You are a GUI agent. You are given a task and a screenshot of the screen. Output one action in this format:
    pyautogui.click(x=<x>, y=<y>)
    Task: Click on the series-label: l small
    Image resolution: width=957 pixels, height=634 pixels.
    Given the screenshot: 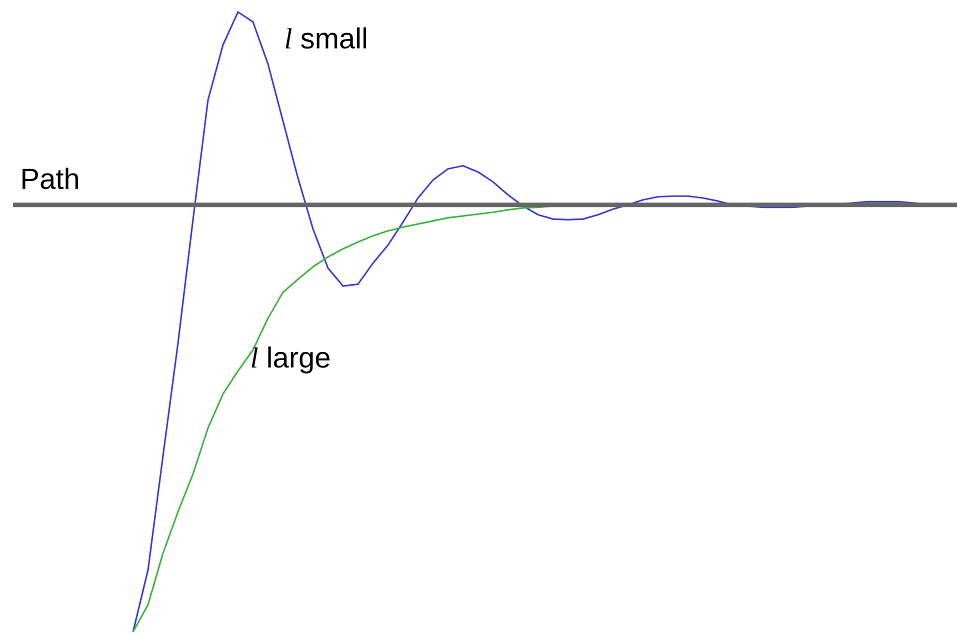 What is the action you would take?
    pyautogui.click(x=326, y=38)
    